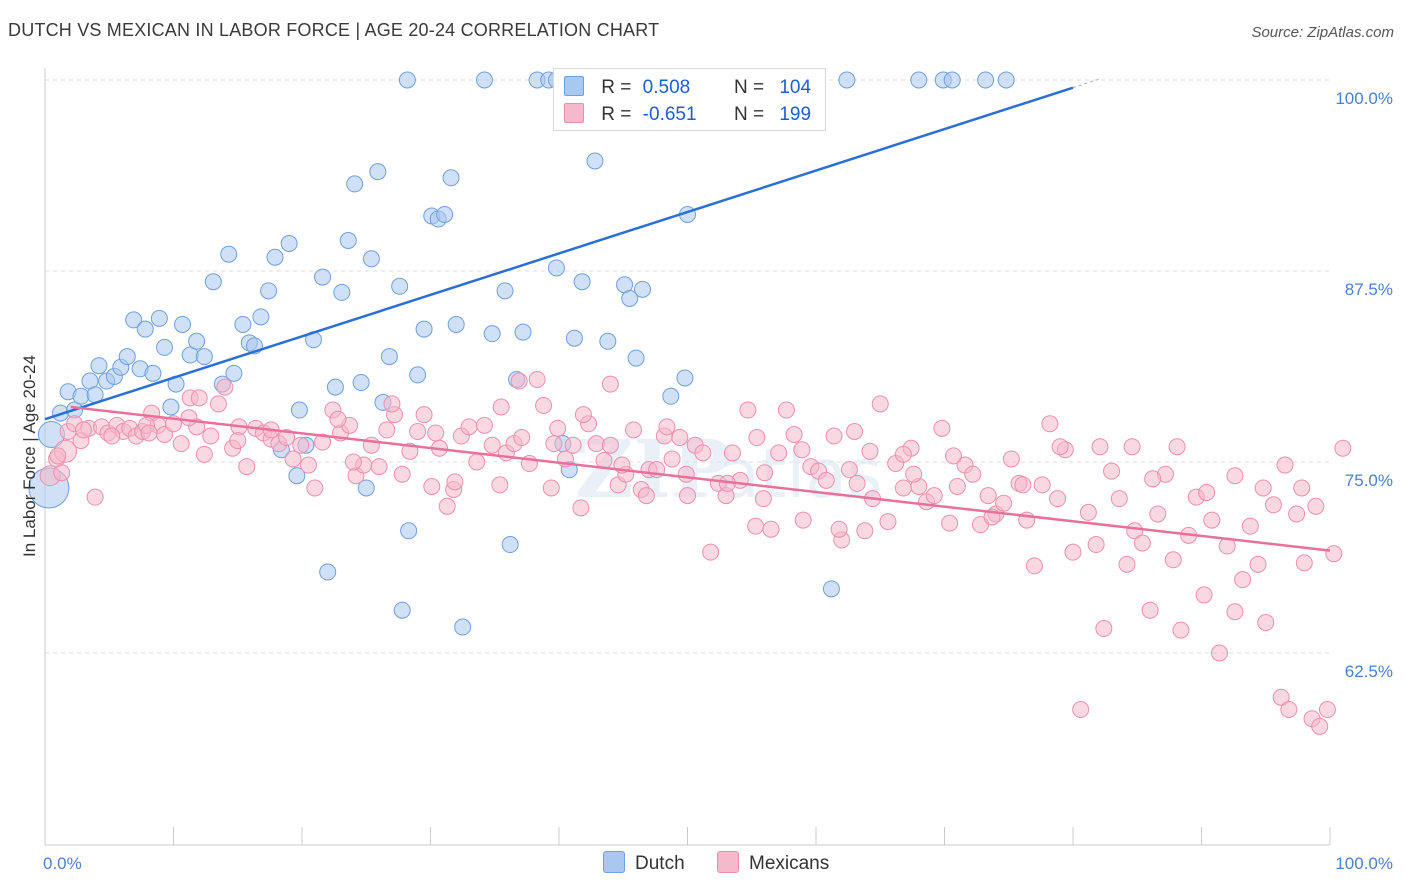 The height and width of the screenshot is (892, 1406). Describe the element at coordinates (644, 863) in the screenshot. I see `legend-item-dutch: Dutch` at that location.